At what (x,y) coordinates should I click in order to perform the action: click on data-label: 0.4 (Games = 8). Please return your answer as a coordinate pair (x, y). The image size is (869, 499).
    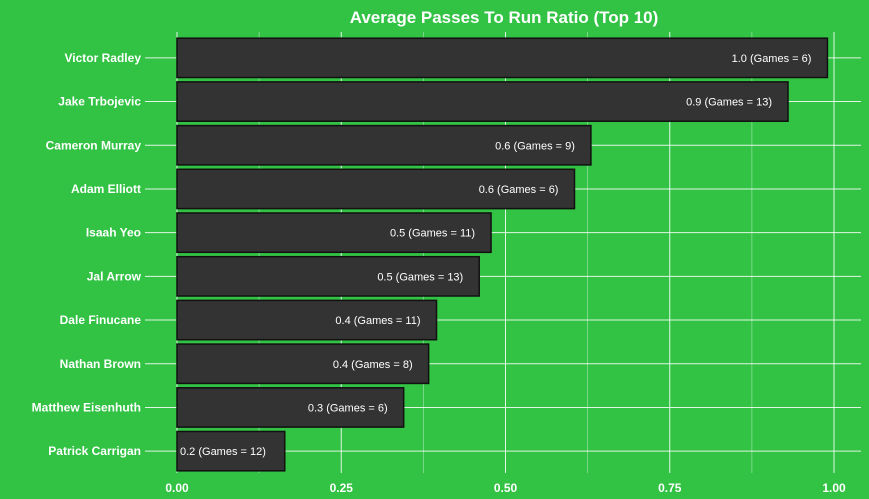
    Looking at the image, I should click on (373, 365).